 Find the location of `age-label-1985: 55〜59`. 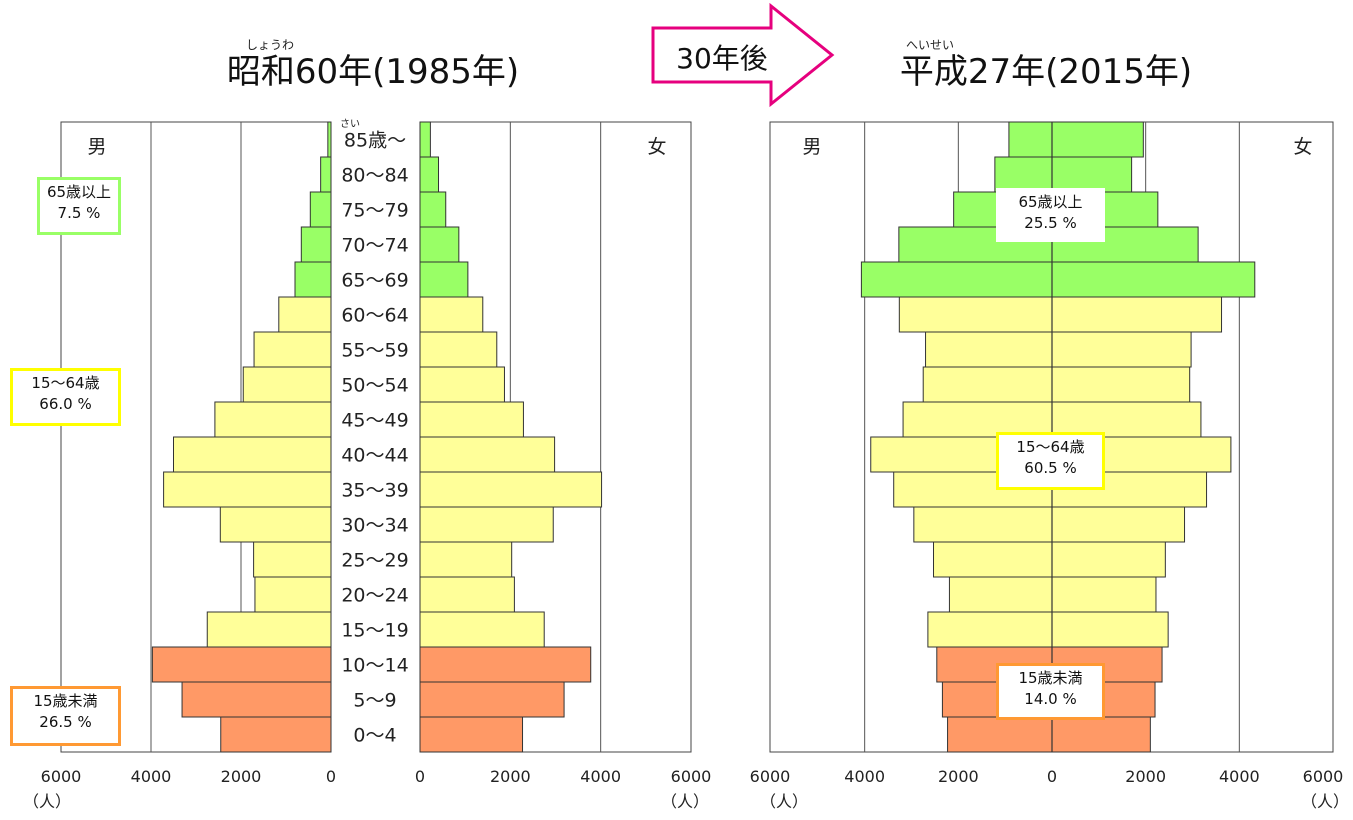

age-label-1985: 55〜59 is located at coordinates (374, 351).